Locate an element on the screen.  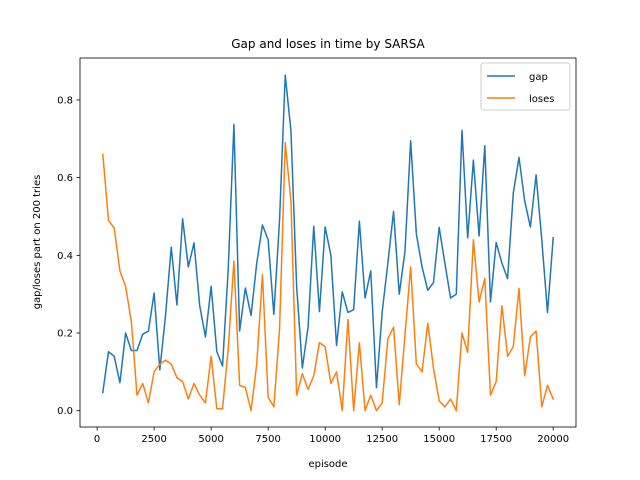
y-tick-label: 0.0 is located at coordinates (65, 411).